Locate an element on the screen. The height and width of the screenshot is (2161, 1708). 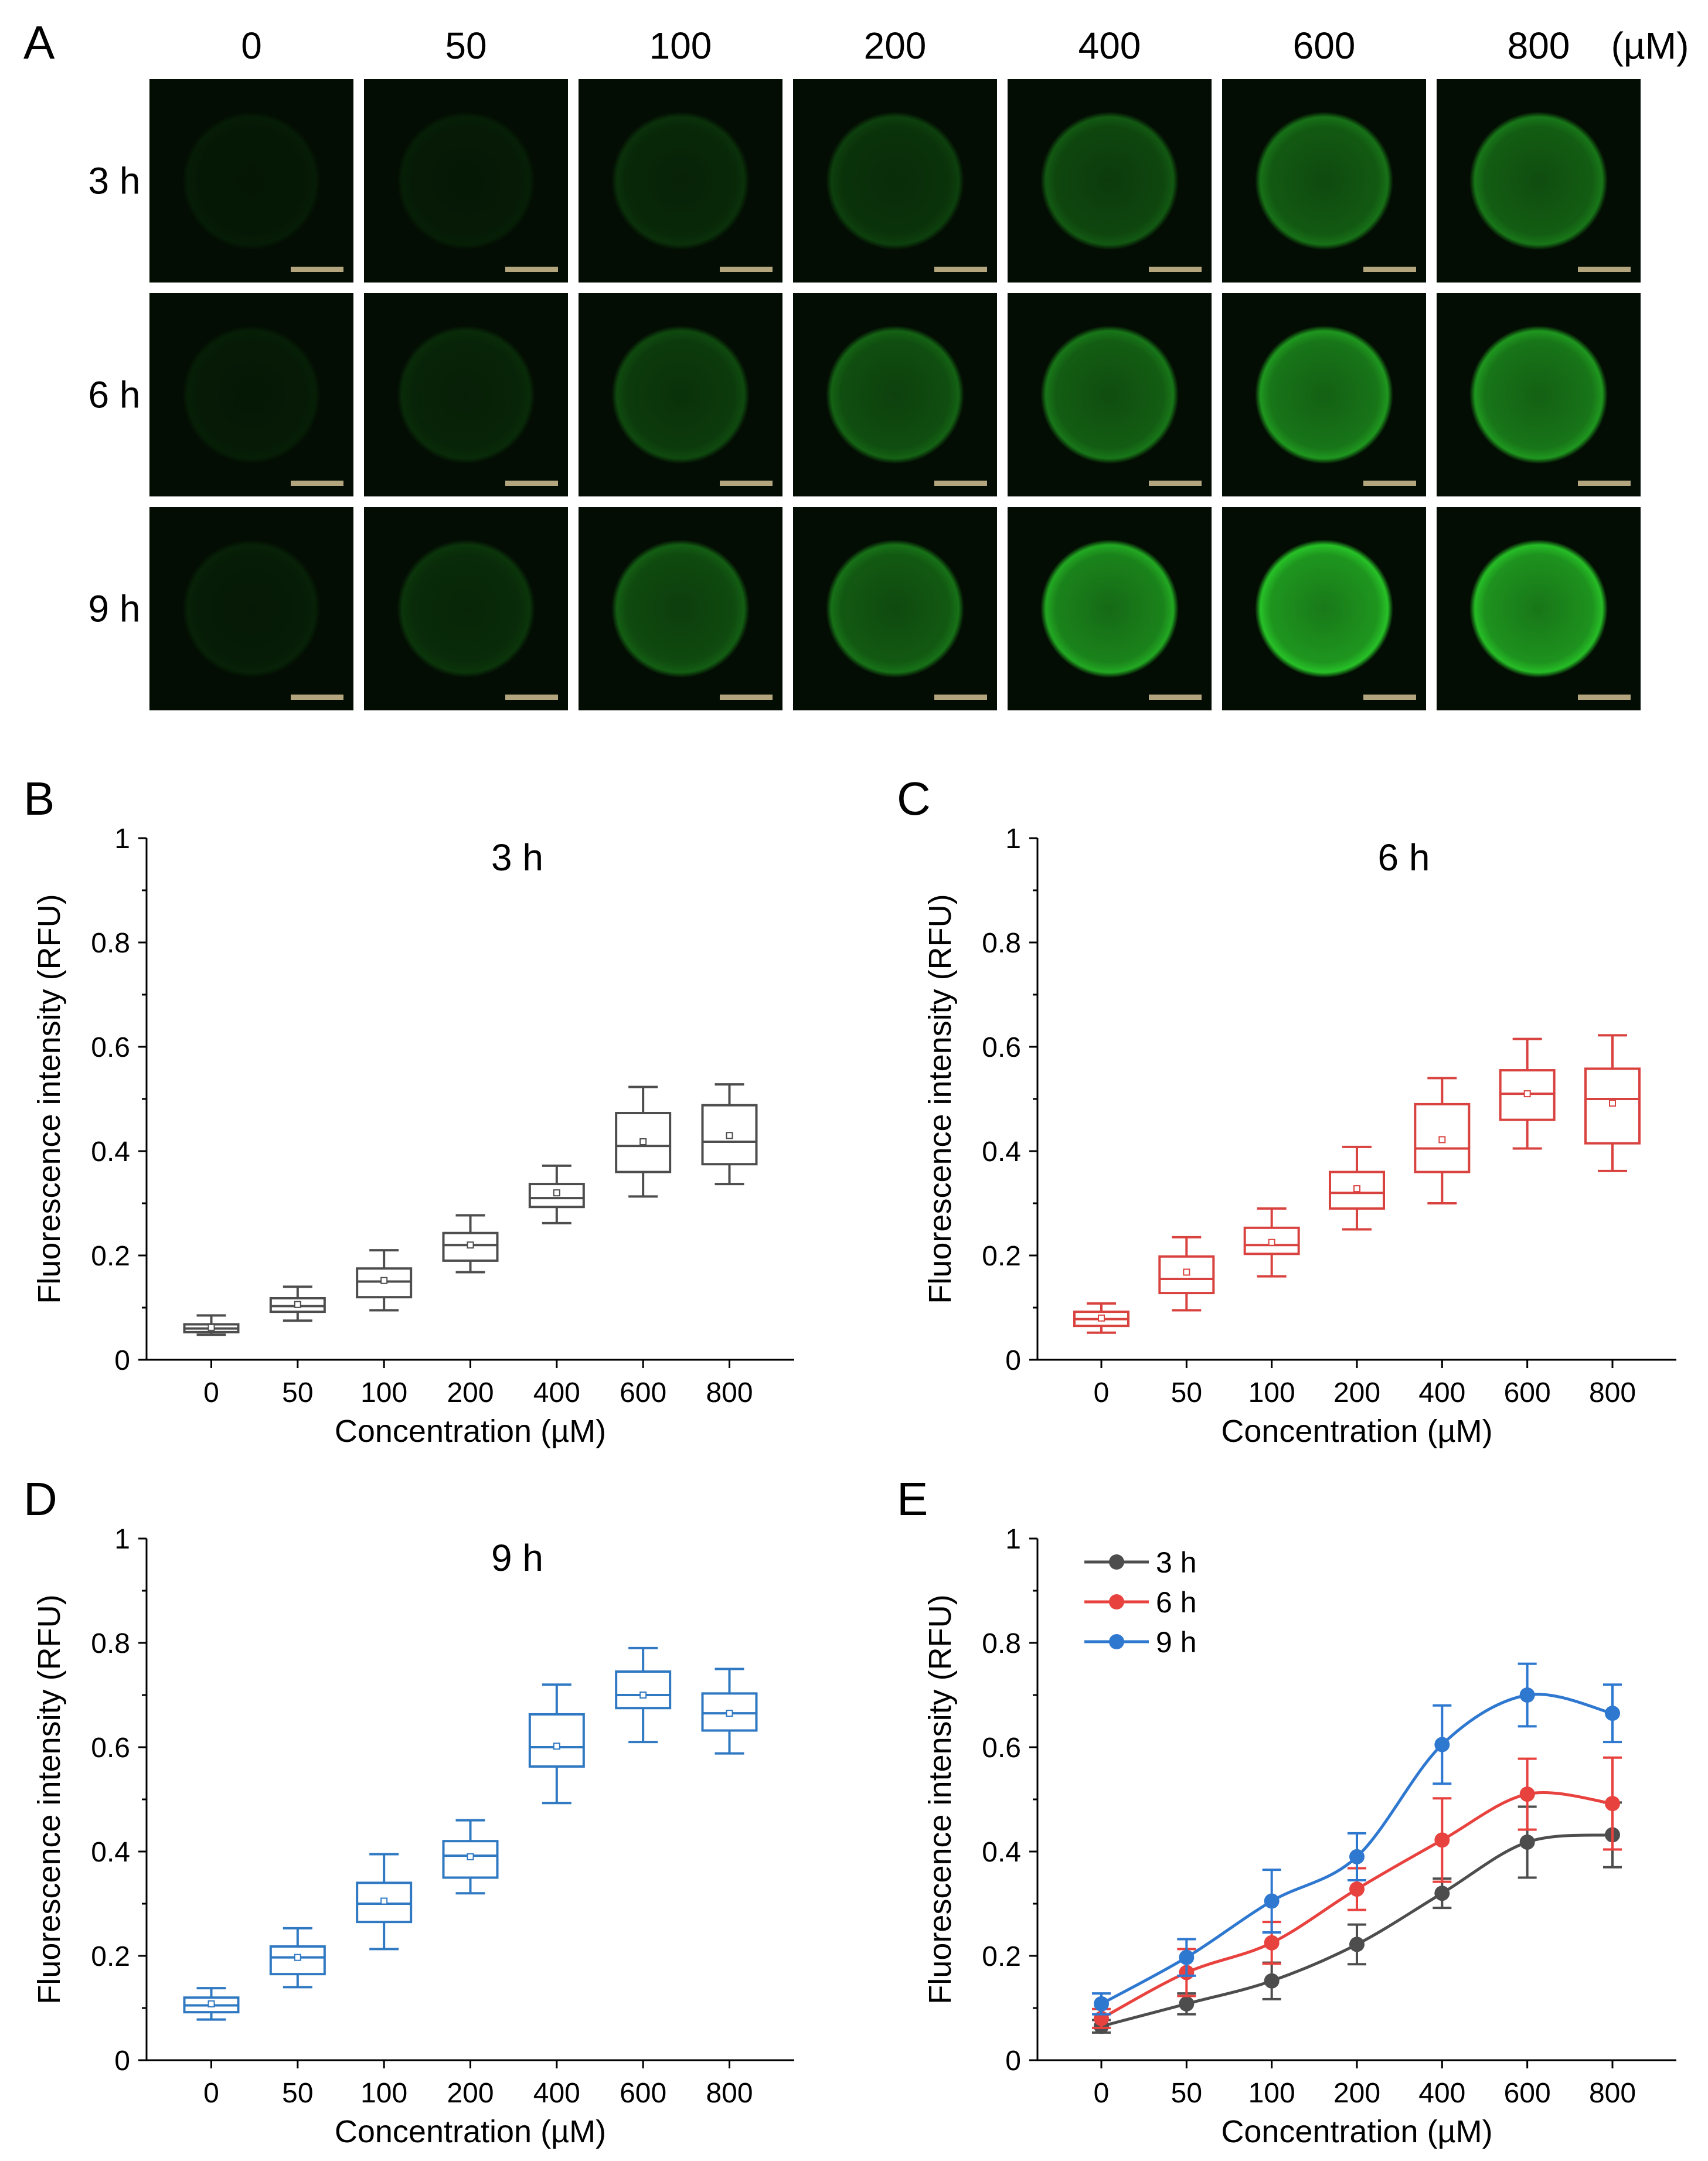
legend-entry-9h: 9 h is located at coordinates (1140, 1642).